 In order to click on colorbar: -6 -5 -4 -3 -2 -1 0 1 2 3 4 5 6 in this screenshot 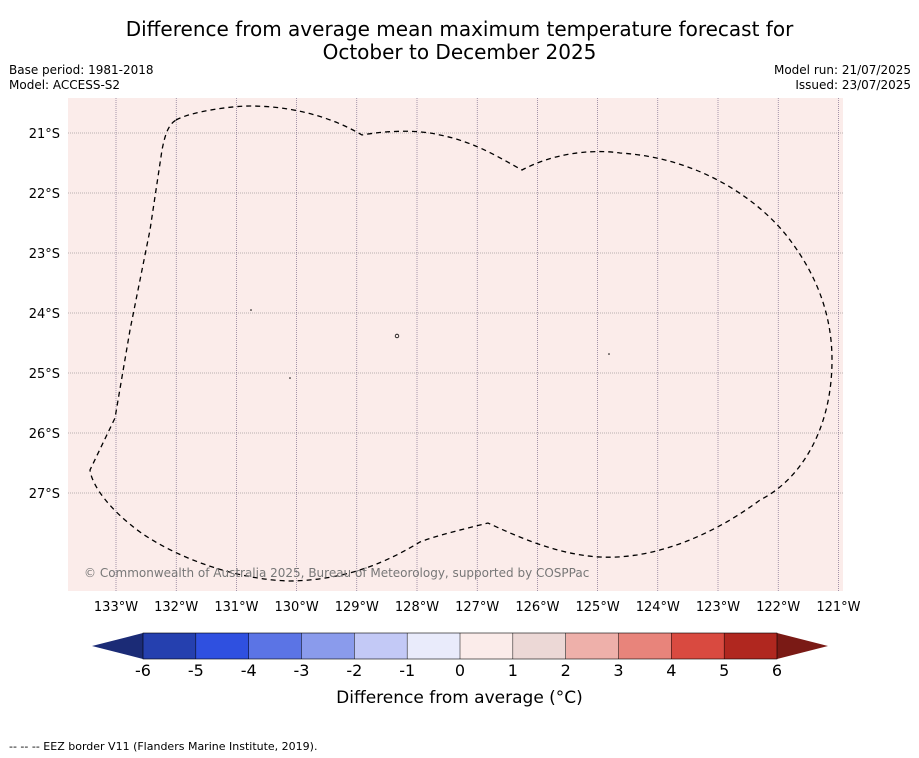, I will do `click(460, 656)`.